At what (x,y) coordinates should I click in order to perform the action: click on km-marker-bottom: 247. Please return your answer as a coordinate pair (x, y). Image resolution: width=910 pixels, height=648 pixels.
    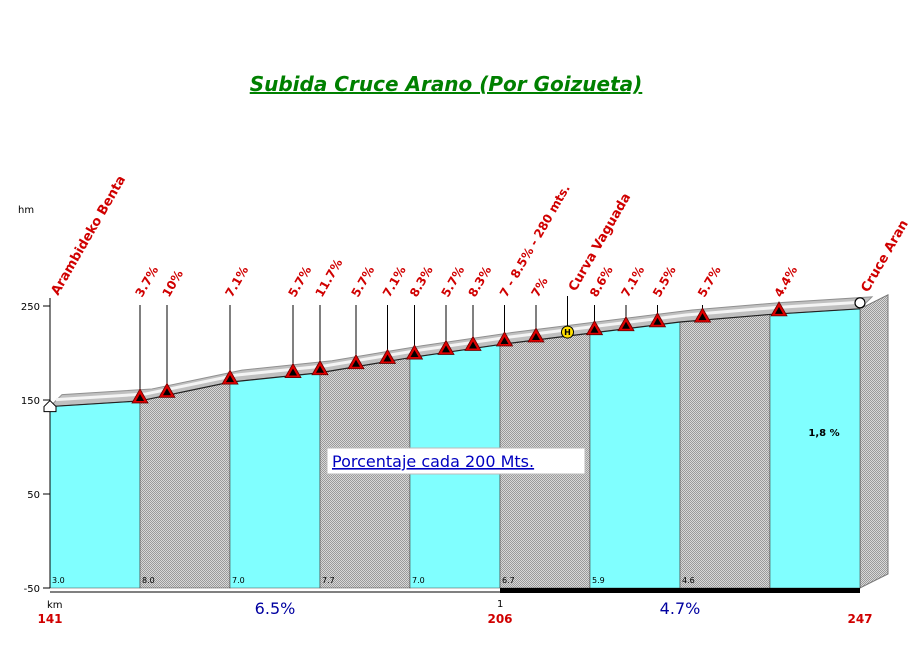
    Looking at the image, I should click on (859, 619).